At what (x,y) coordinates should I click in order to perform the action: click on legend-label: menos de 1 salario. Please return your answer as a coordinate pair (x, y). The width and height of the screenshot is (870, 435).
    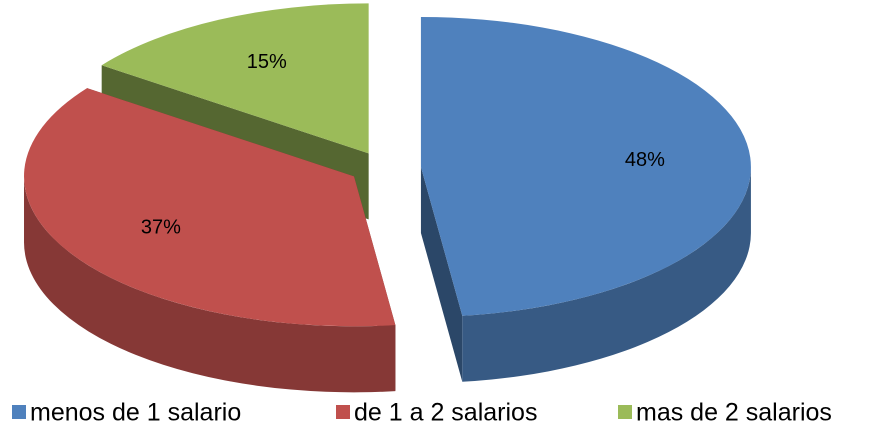
    Looking at the image, I should click on (135, 413).